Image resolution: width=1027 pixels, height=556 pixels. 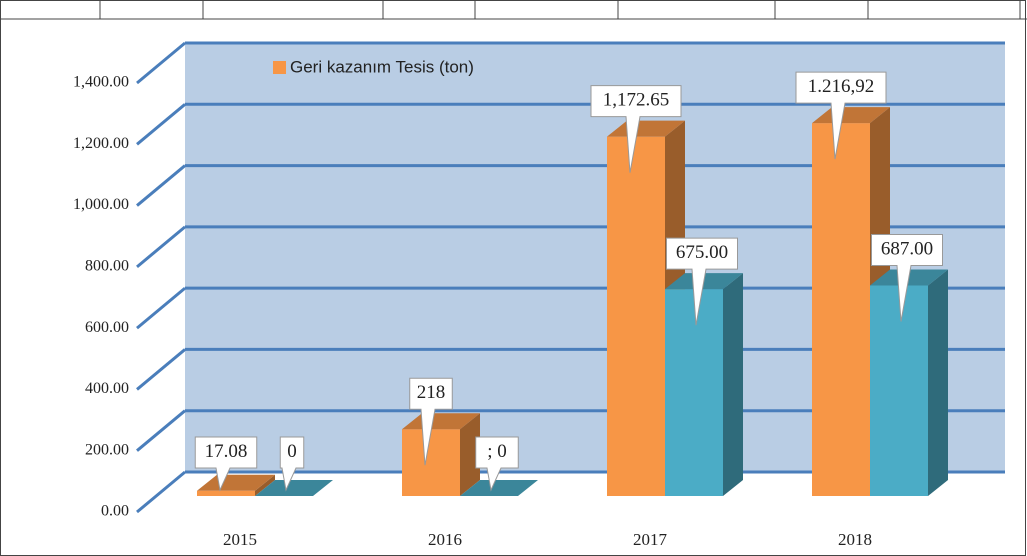 I want to click on y-tick-label: 0.00, so click(x=115, y=511).